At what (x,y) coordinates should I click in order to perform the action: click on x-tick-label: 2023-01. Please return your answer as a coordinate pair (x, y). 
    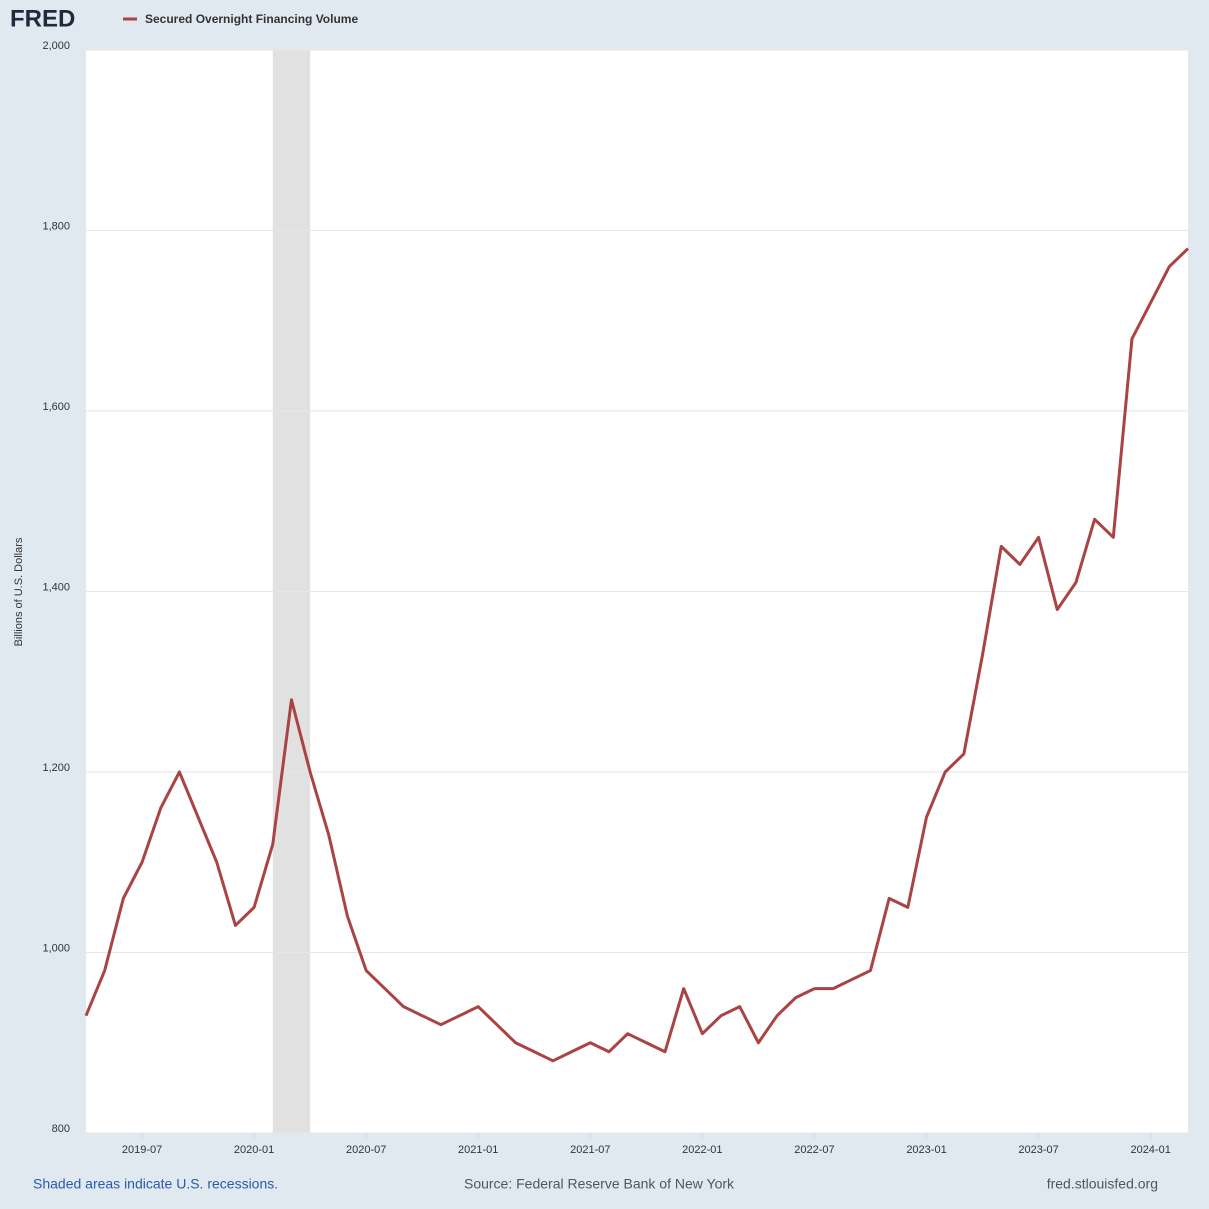
    Looking at the image, I should click on (926, 1150).